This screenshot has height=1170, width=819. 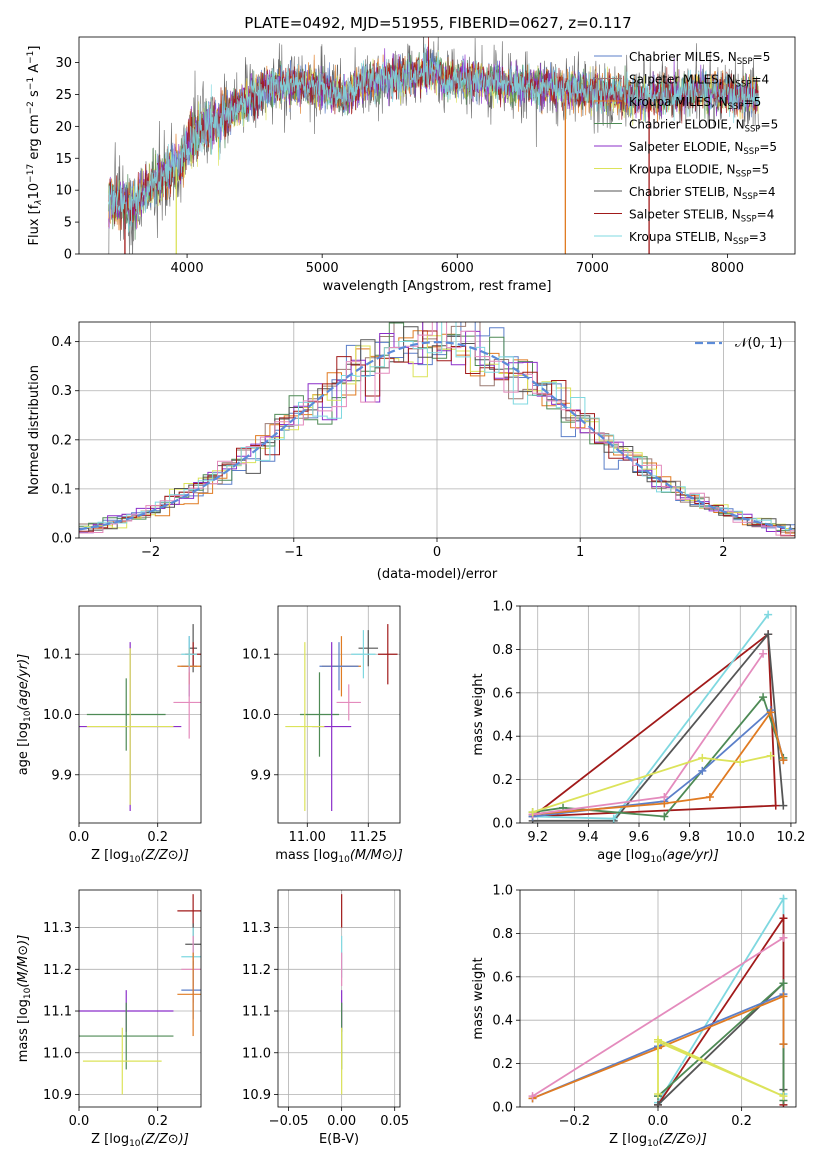 What do you see at coordinates (723, 552) in the screenshot?
I see `x-tick-label: 2` at bounding box center [723, 552].